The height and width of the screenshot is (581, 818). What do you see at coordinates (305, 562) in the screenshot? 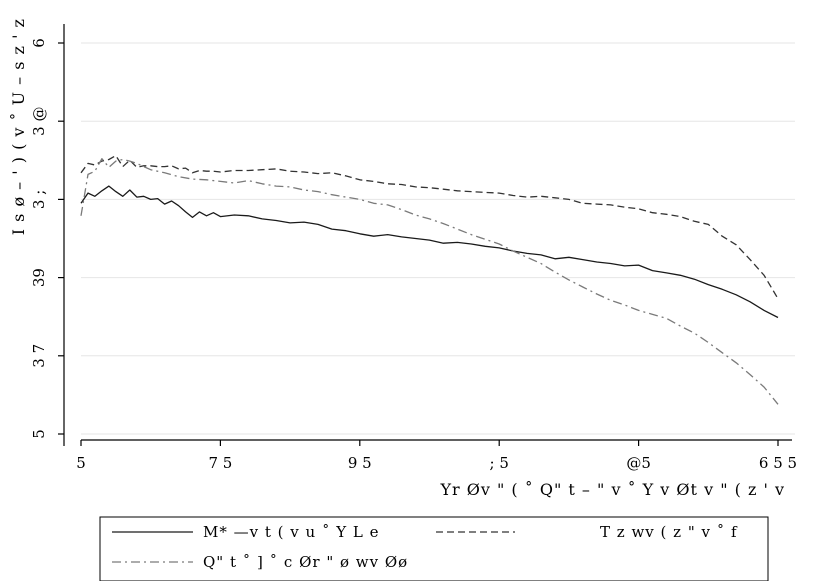
I see `legend-label-3: Q" t ˚ ] ˚ c Ør " ø wv Øø` at bounding box center [305, 562].